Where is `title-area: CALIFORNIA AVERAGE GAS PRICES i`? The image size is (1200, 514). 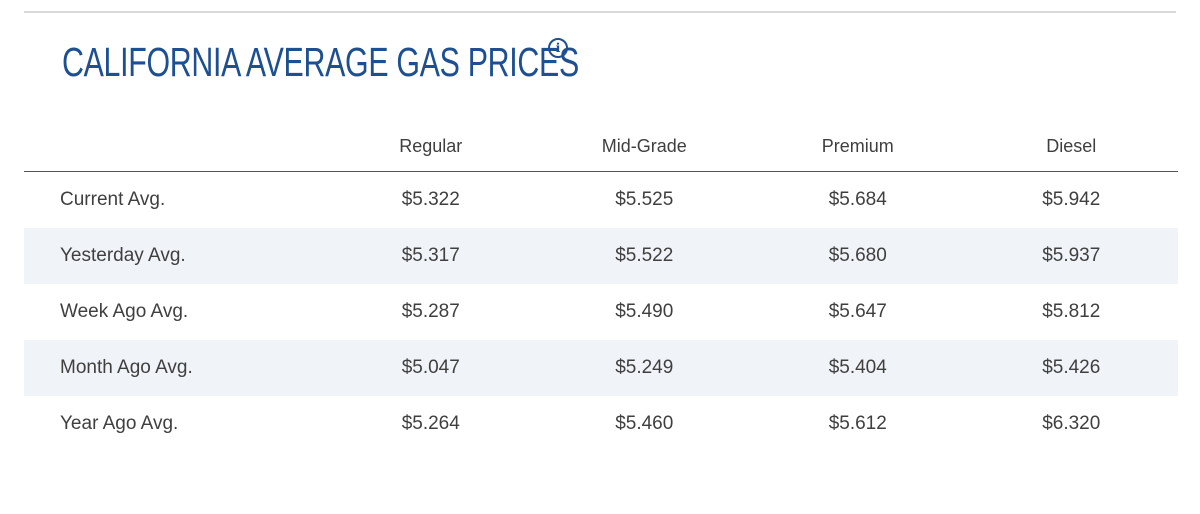 title-area: CALIFORNIA AVERAGE GAS PRICES i is located at coordinates (411, 62).